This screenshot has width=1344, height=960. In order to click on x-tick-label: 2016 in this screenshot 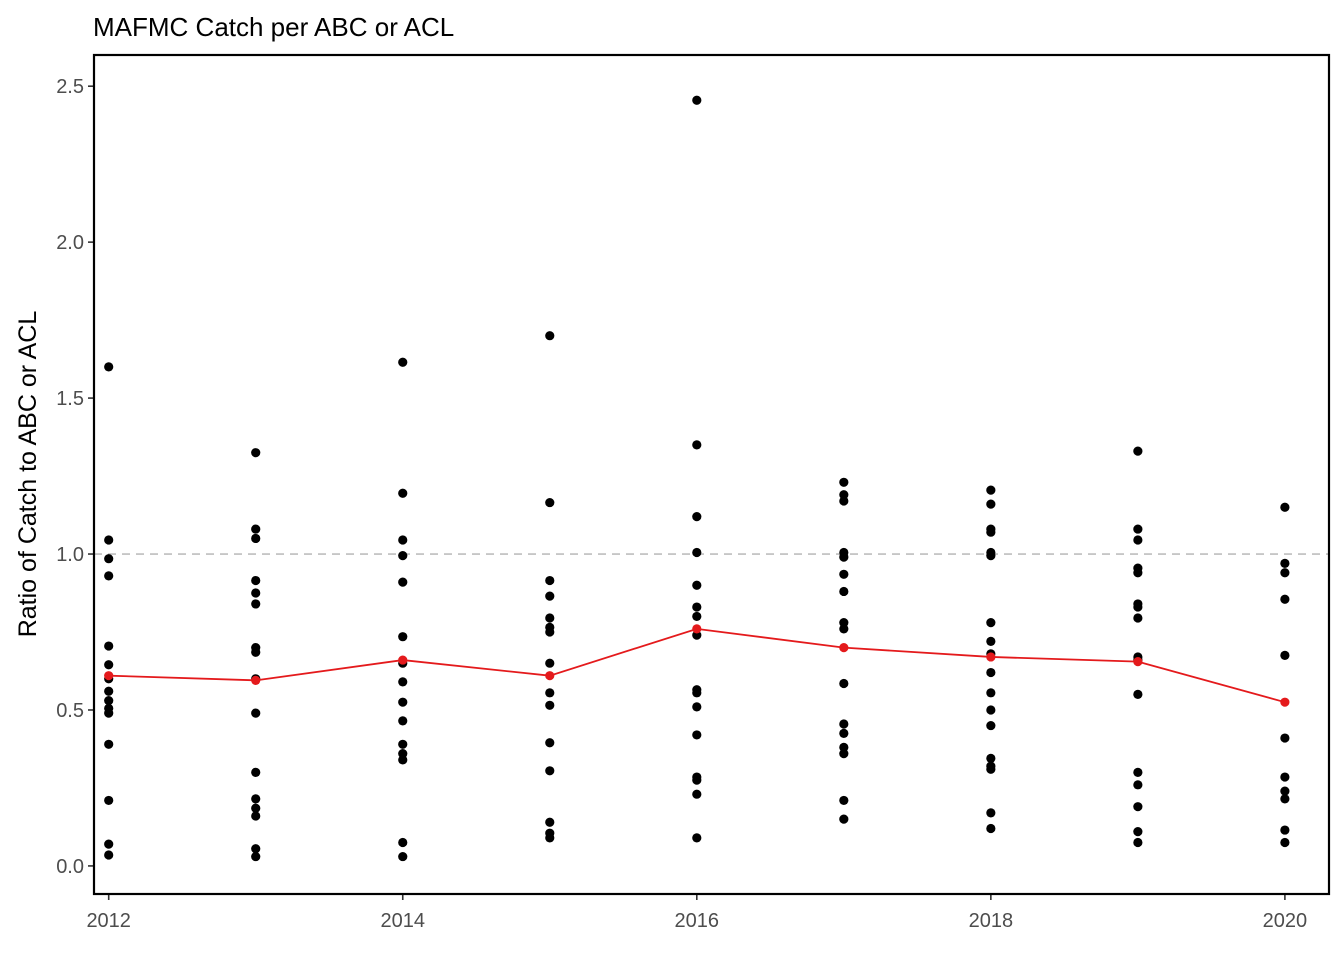, I will do `click(697, 921)`.